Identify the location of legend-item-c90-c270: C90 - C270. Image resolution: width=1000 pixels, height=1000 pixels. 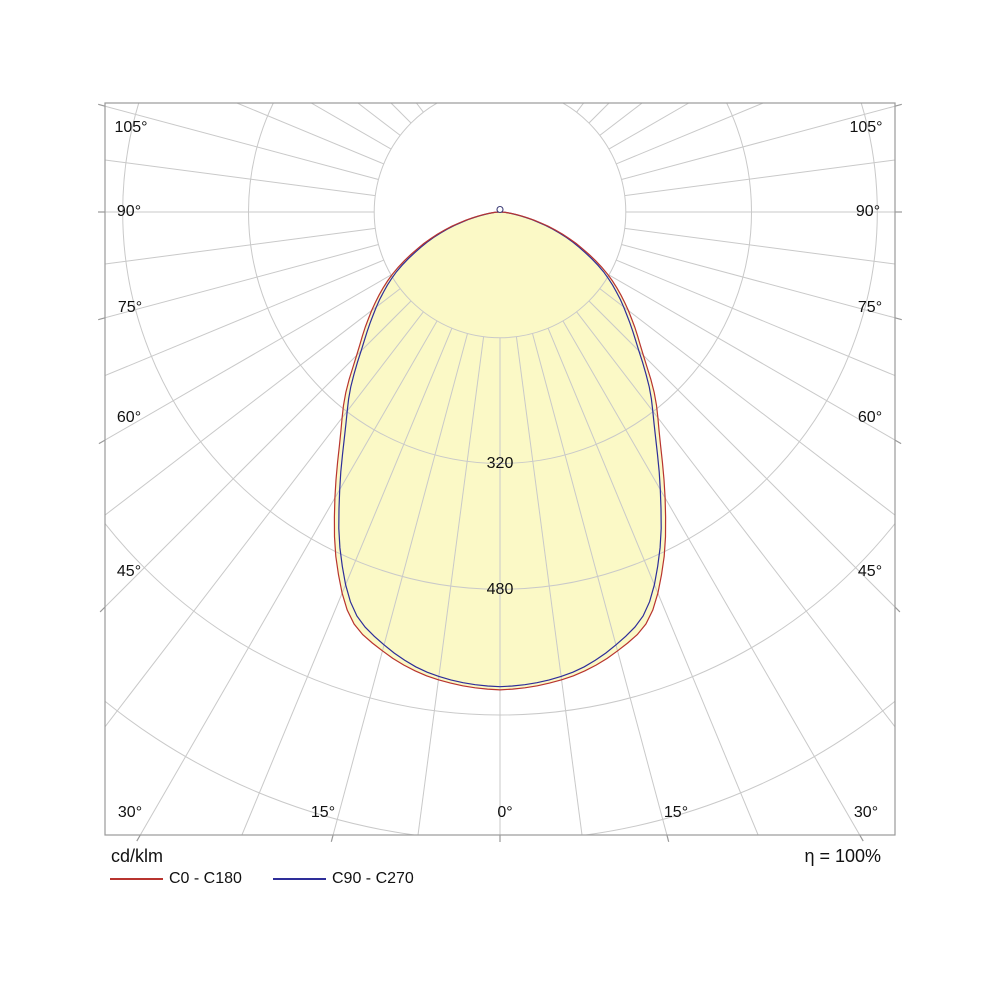
(343, 879).